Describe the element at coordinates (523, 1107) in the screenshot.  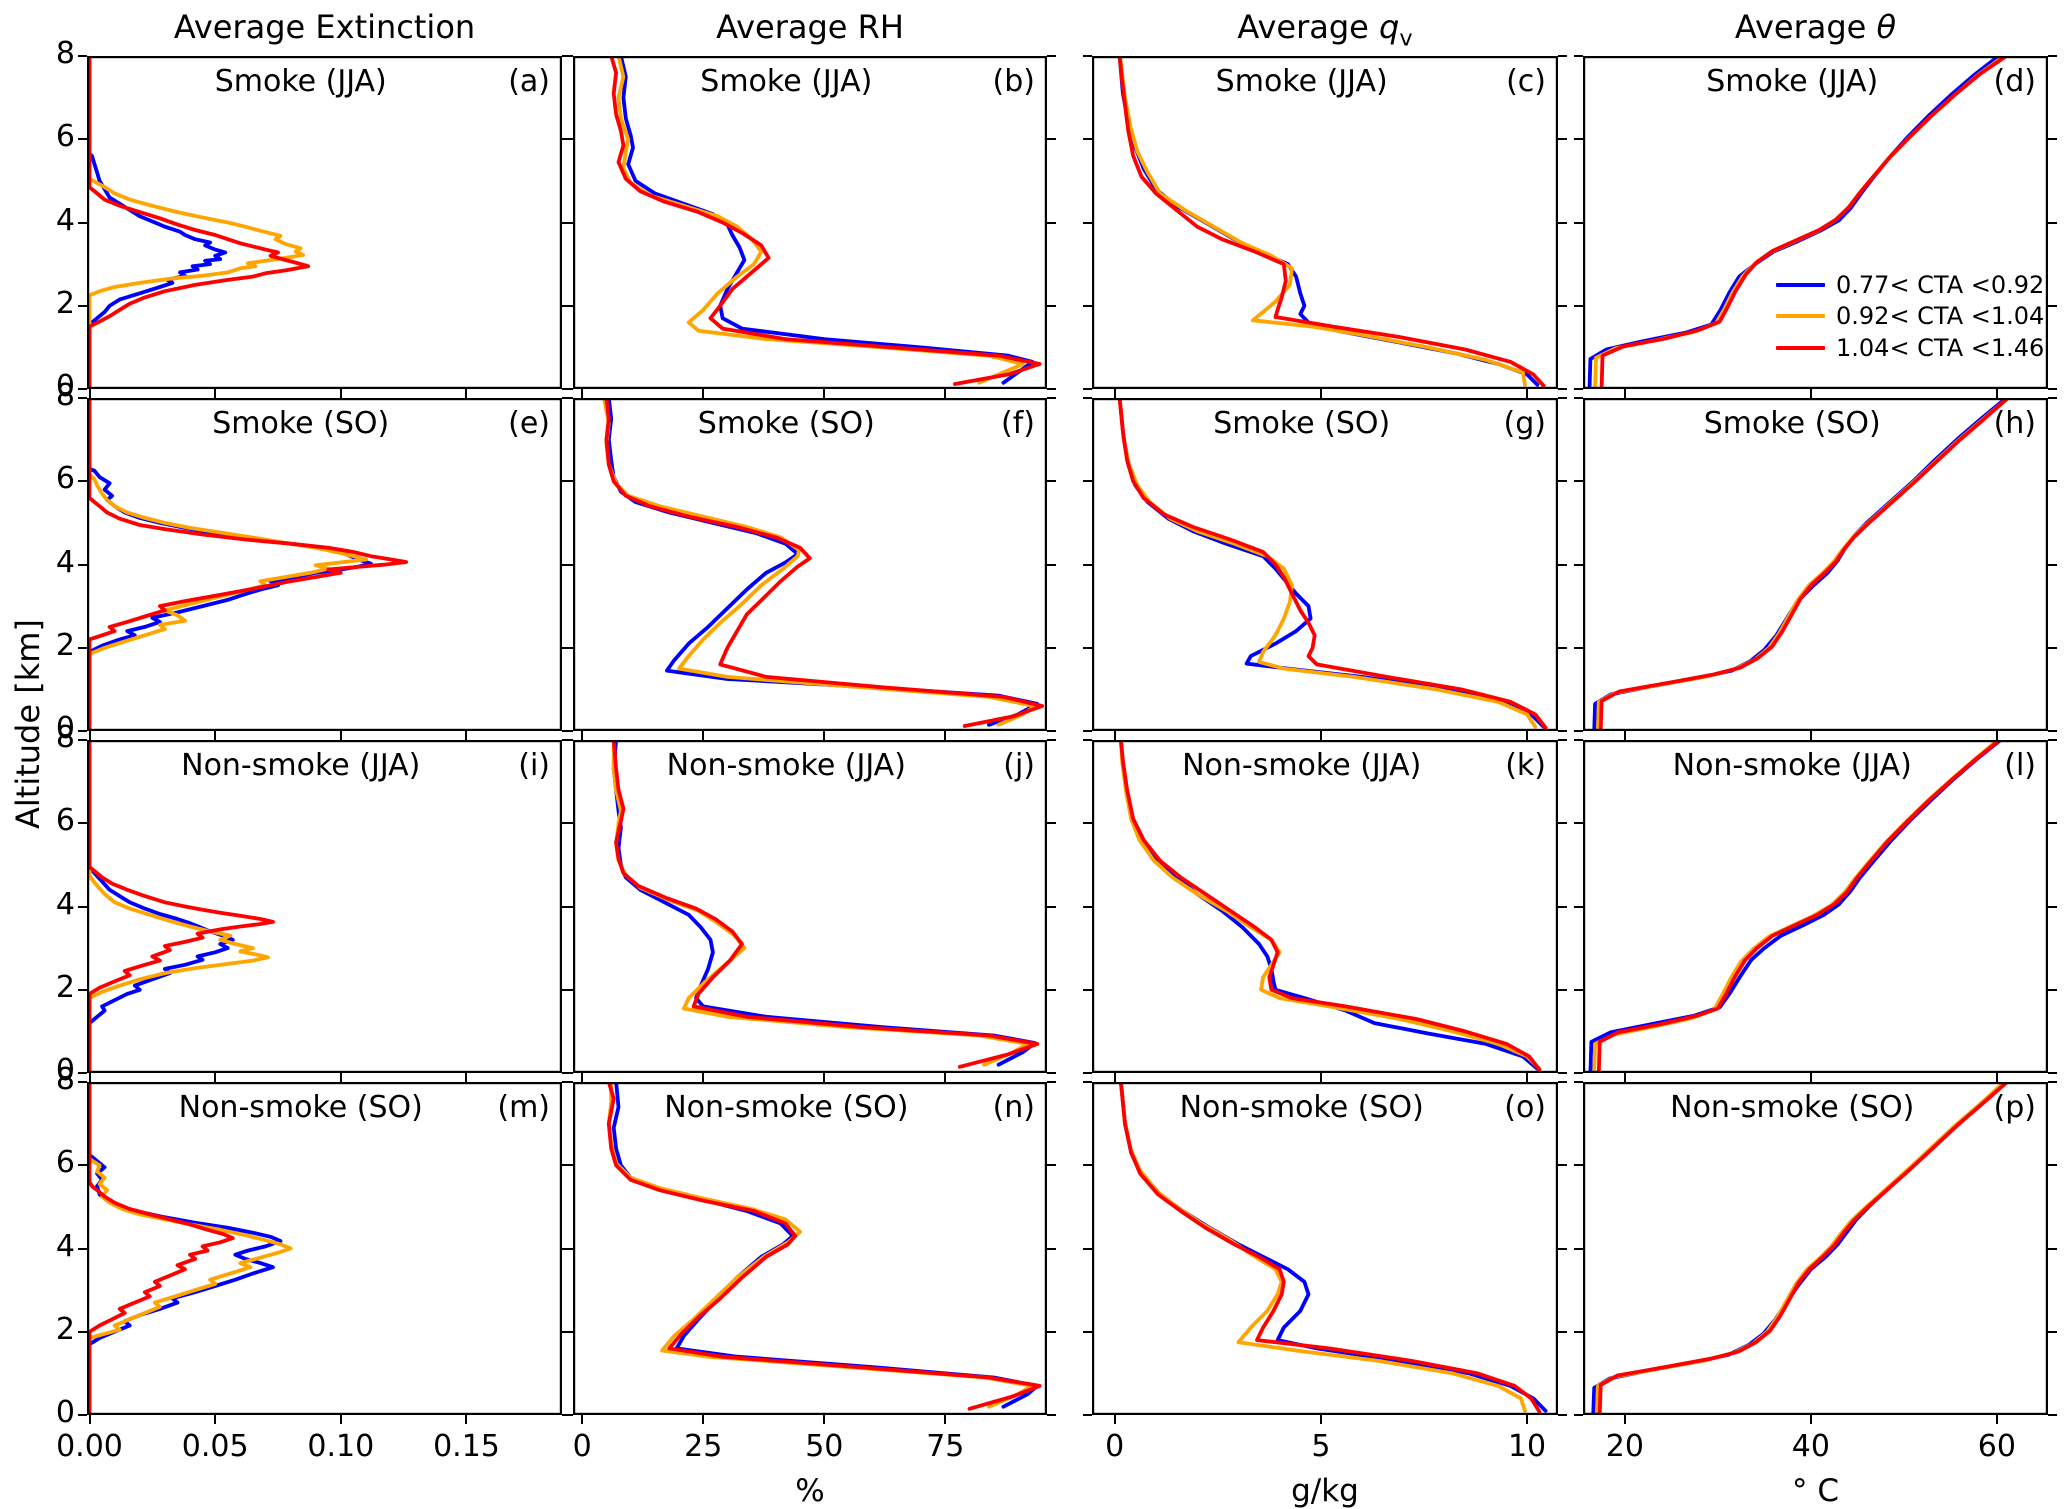
I see `panel-letter: (m)` at that location.